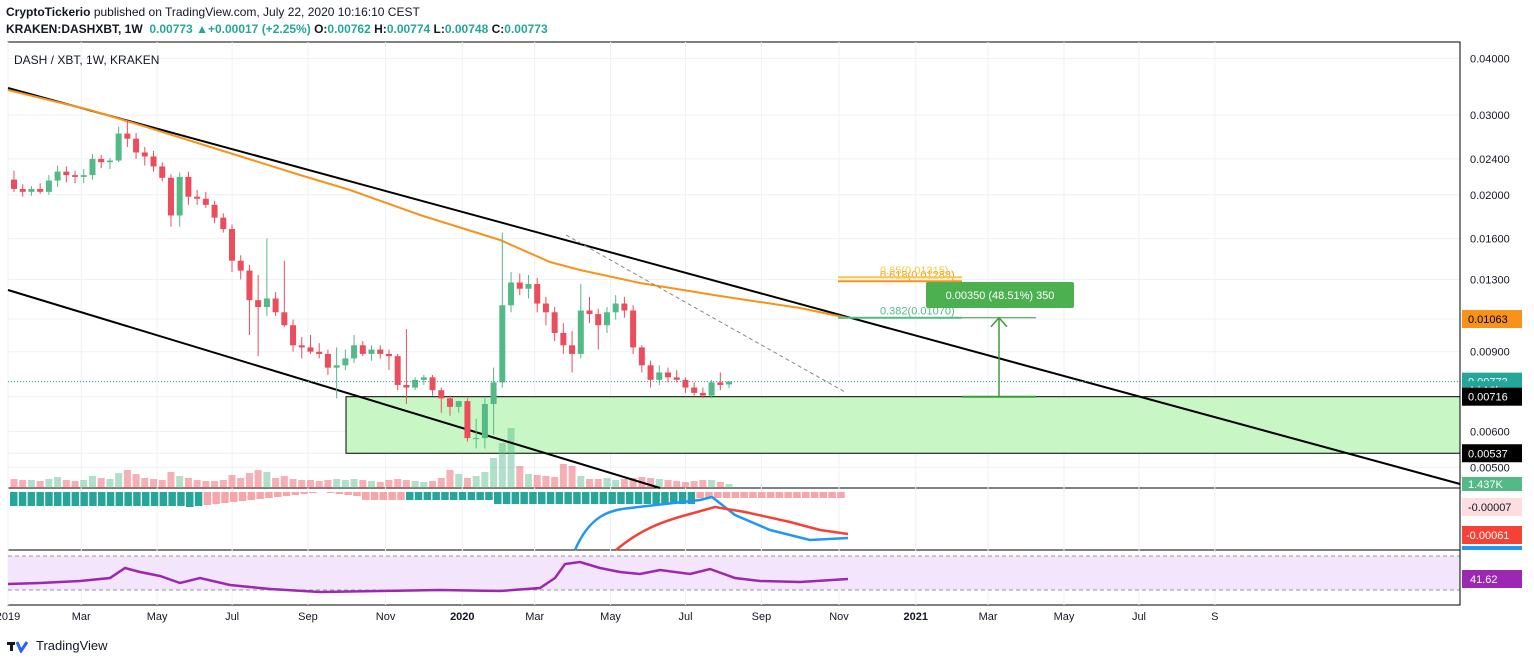 The image size is (1534, 665). Describe the element at coordinates (380, 29) in the screenshot. I see `high-label: H:` at that location.